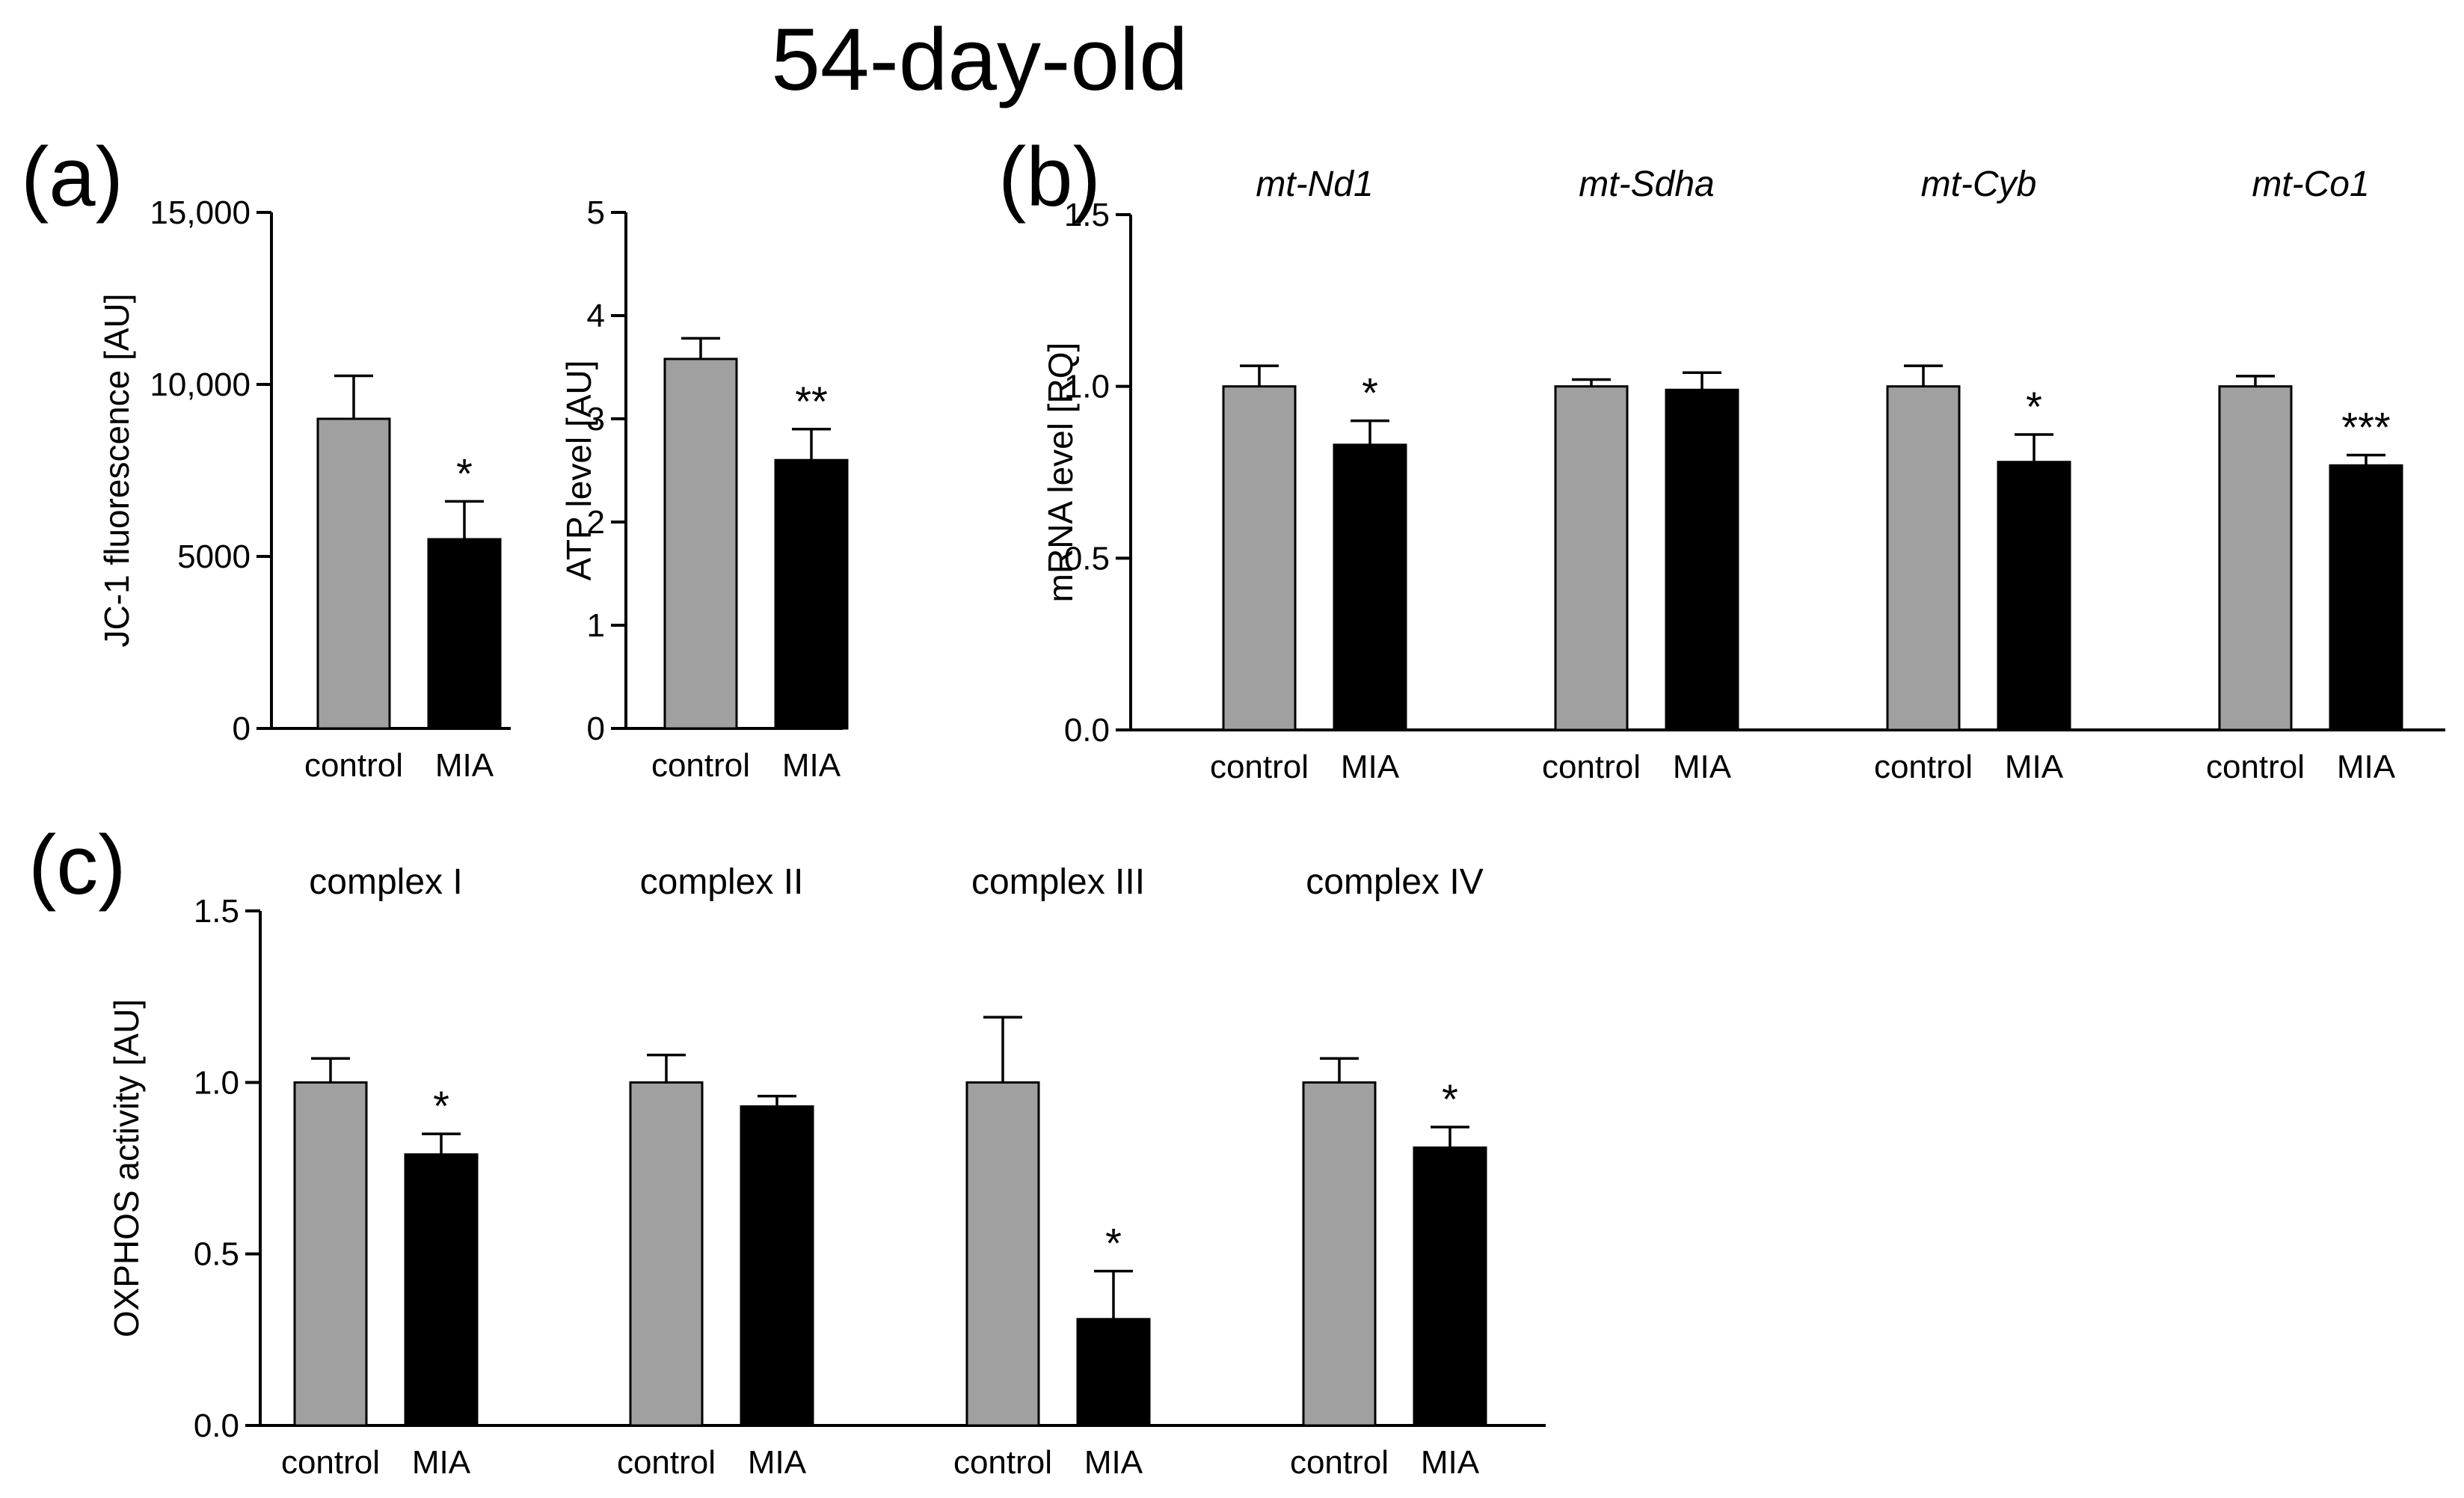  Describe the element at coordinates (2310, 184) in the screenshot. I see `group-subtitle: mt-Co1` at that location.